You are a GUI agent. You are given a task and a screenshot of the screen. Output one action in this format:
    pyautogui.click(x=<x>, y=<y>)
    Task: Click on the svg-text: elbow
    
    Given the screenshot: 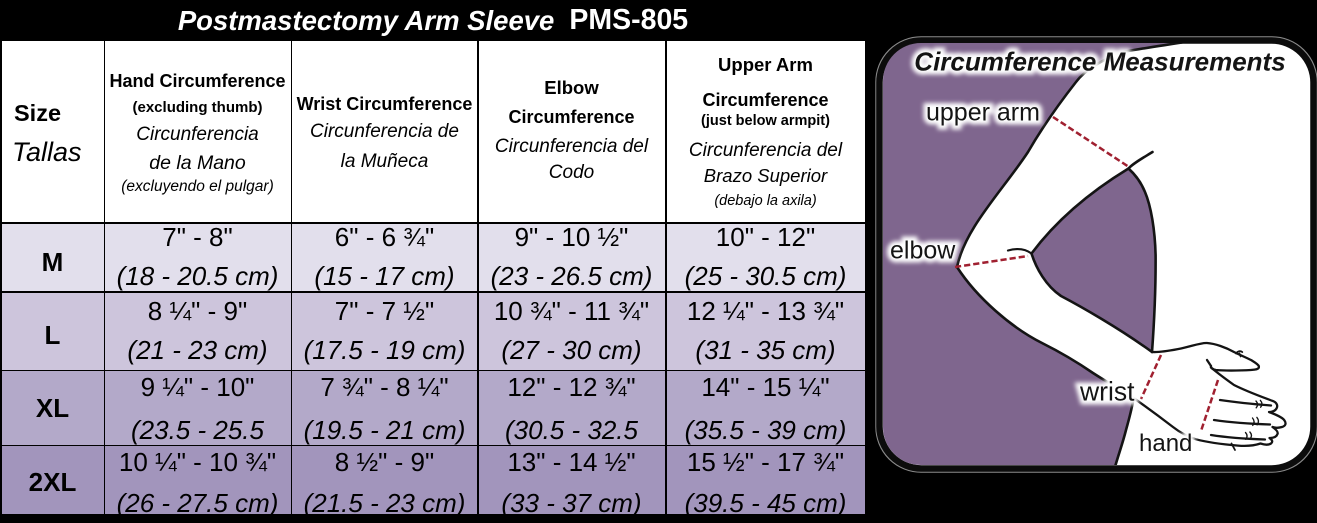 What is the action you would take?
    pyautogui.click(x=923, y=251)
    